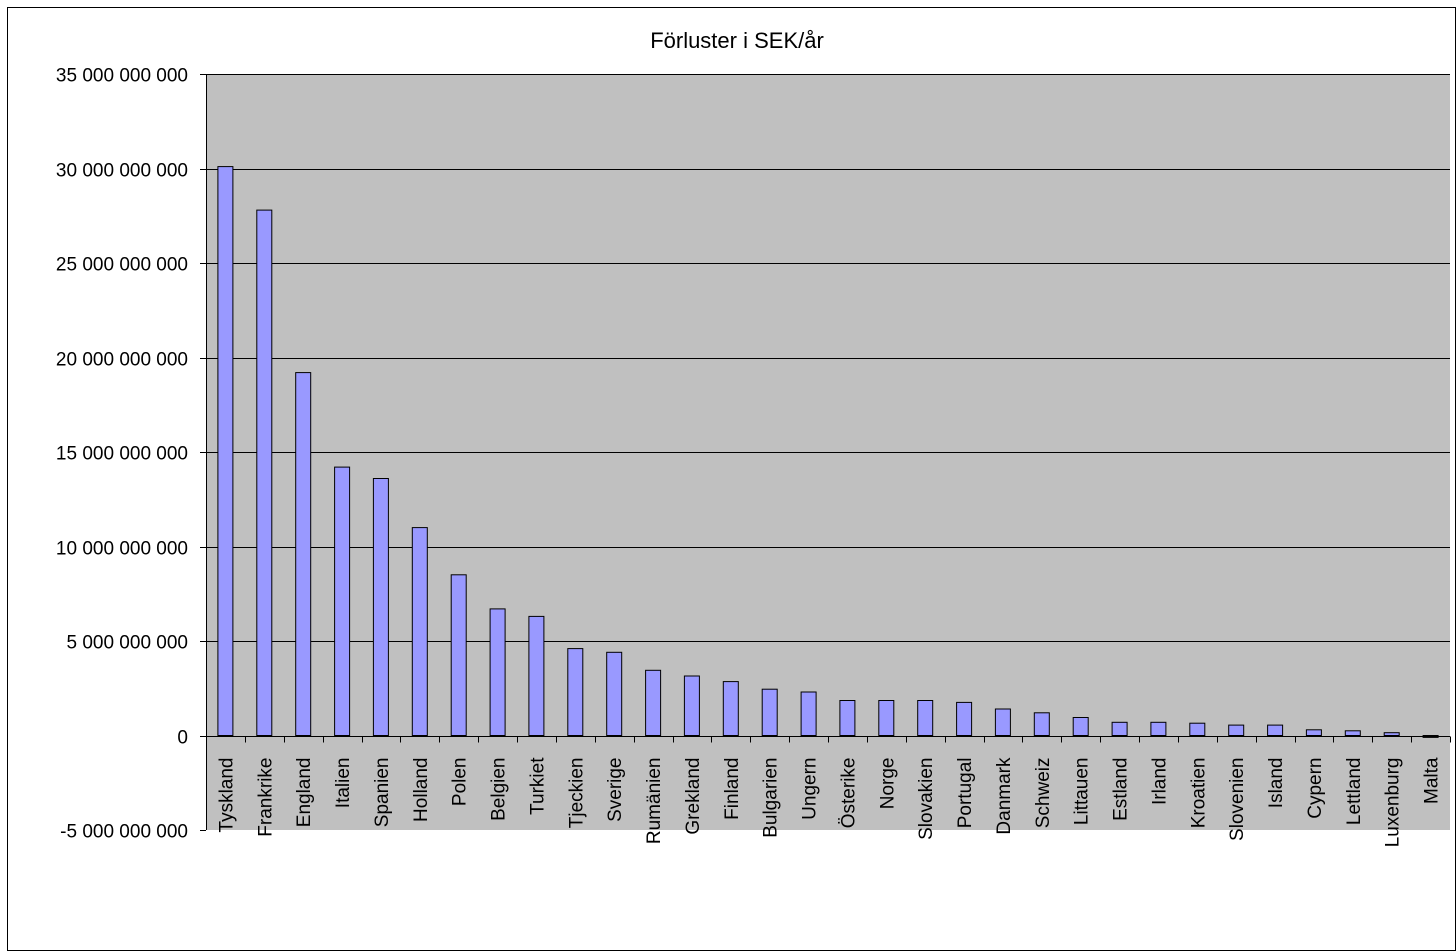 The width and height of the screenshot is (1456, 951). Describe the element at coordinates (122, 171) in the screenshot. I see `y-tick-label: 30 000 000 000` at that location.